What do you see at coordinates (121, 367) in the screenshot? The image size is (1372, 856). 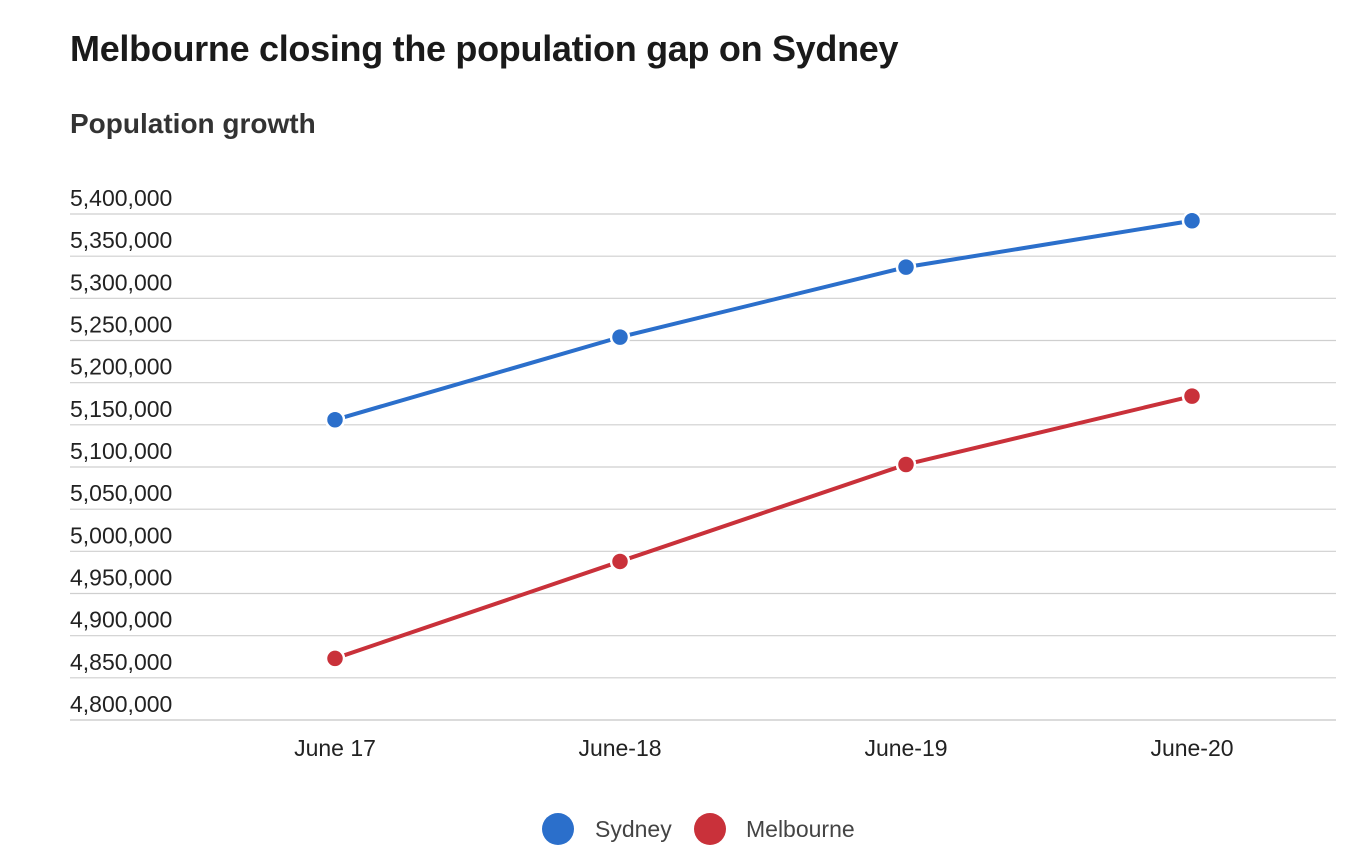 I see `y-tick-label: 5,200,000` at bounding box center [121, 367].